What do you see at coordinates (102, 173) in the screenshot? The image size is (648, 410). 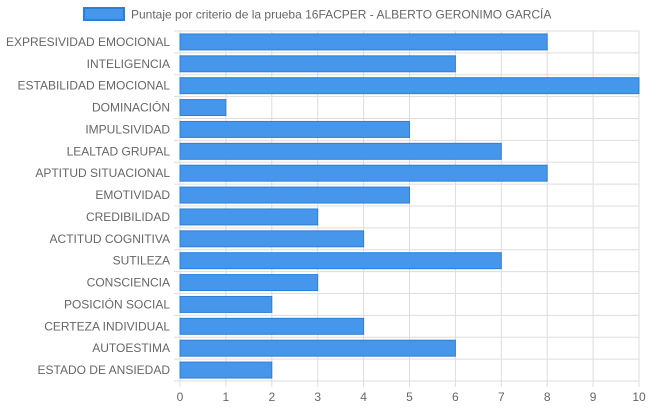 I see `category-label: APTITUD SITUACIONAL` at bounding box center [102, 173].